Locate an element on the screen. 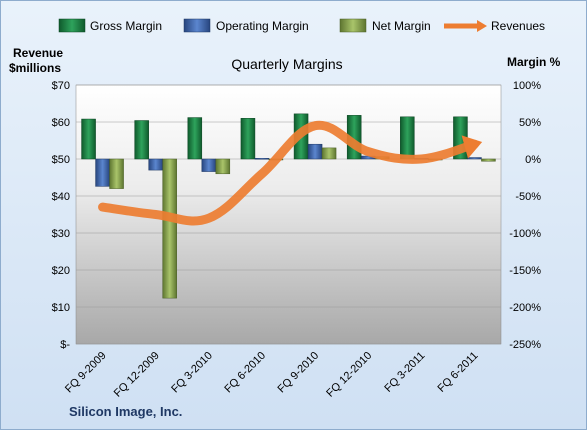 This screenshot has height=430, width=587. bar-gross-margin-fq-3-2011 is located at coordinates (407, 138).